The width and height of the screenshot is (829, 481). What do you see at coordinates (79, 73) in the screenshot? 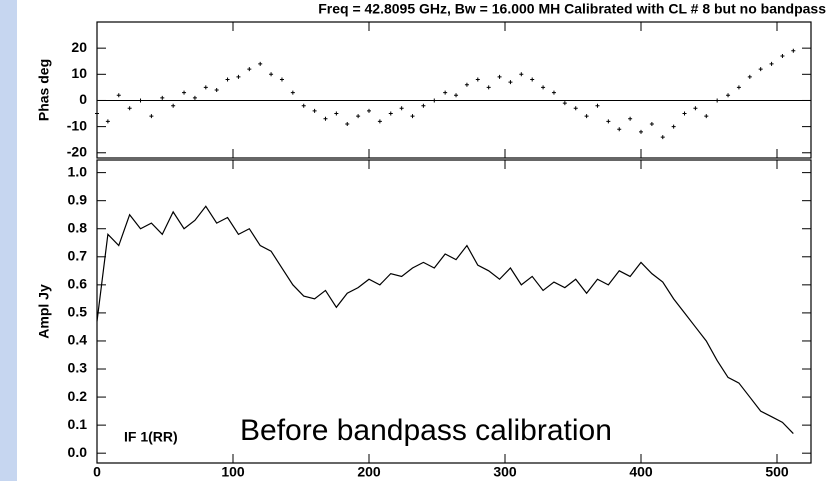
I see `y-tick-label: 10` at bounding box center [79, 73].